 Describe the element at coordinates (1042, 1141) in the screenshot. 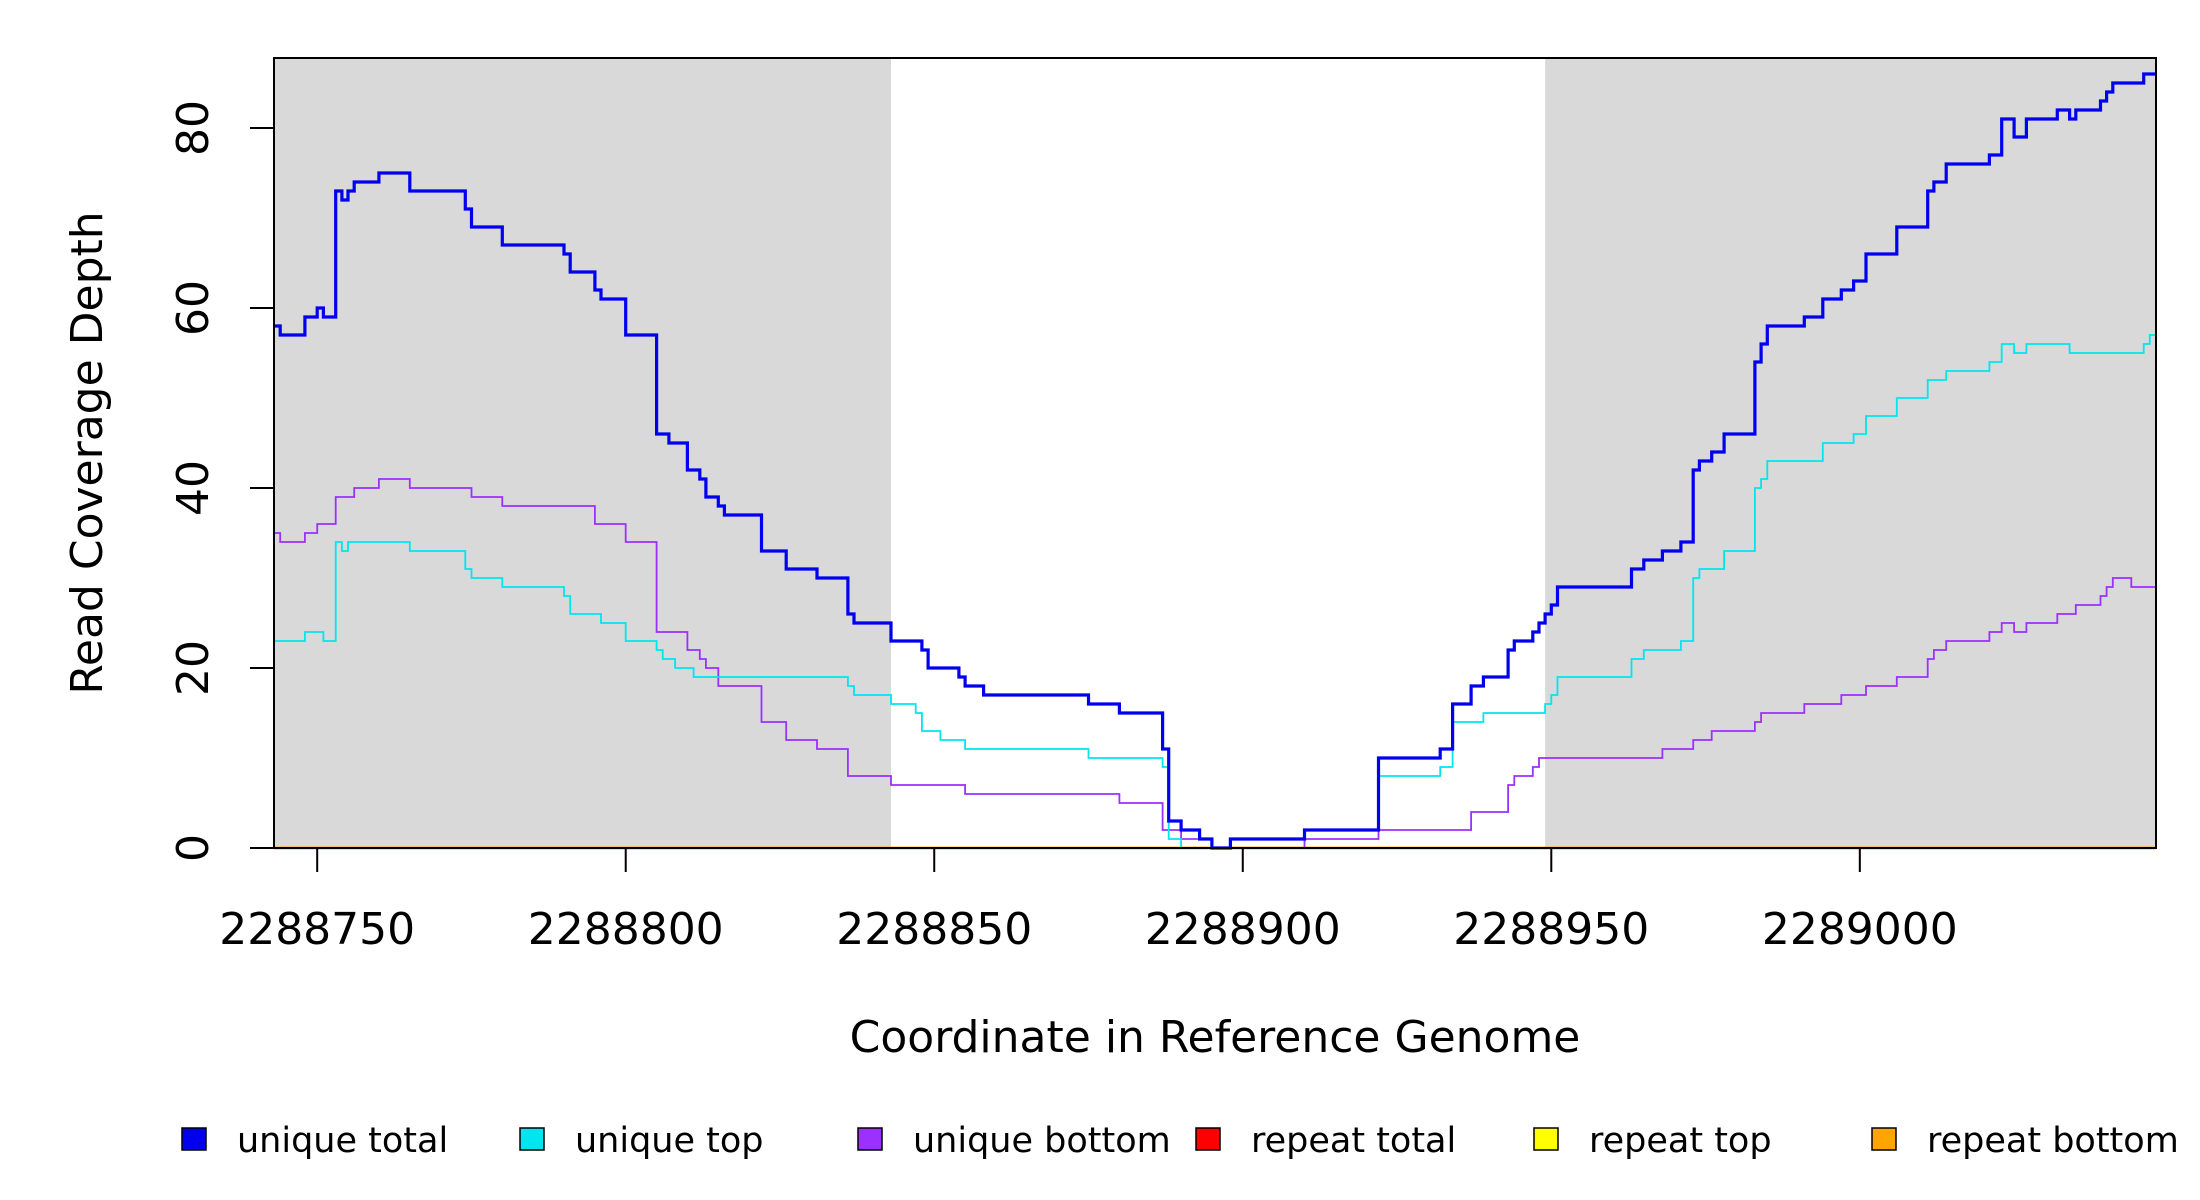

I see `legend-label: unique bottom` at that location.